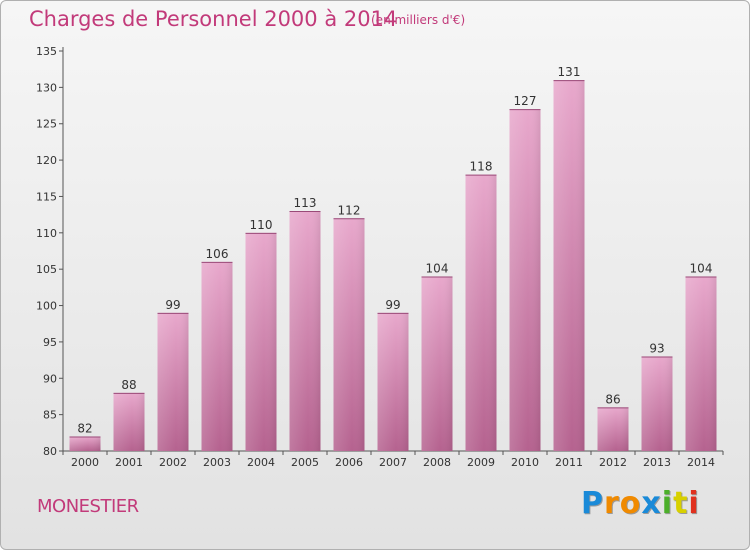 The image size is (750, 550). I want to click on logo-letter: x, so click(651, 503).